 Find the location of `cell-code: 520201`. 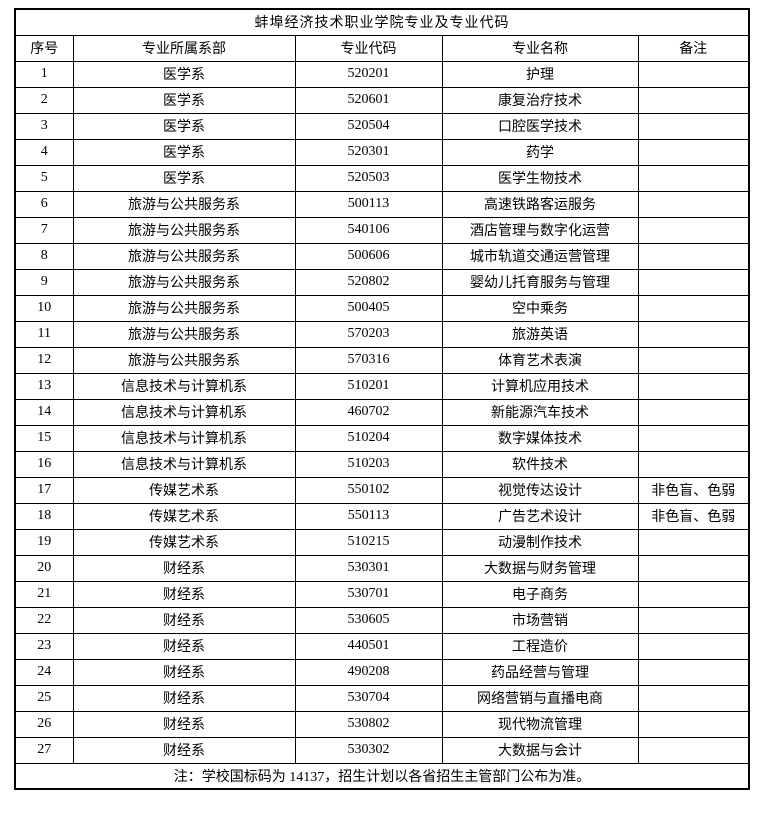

cell-code: 520201 is located at coordinates (368, 74).